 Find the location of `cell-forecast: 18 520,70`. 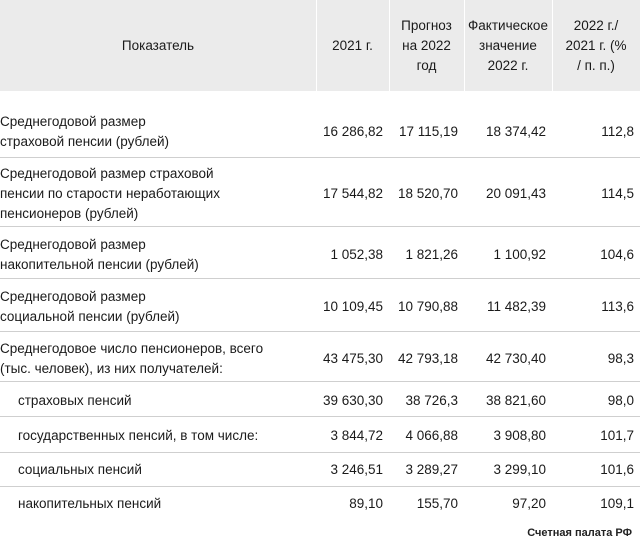

cell-forecast: 18 520,70 is located at coordinates (427, 193).